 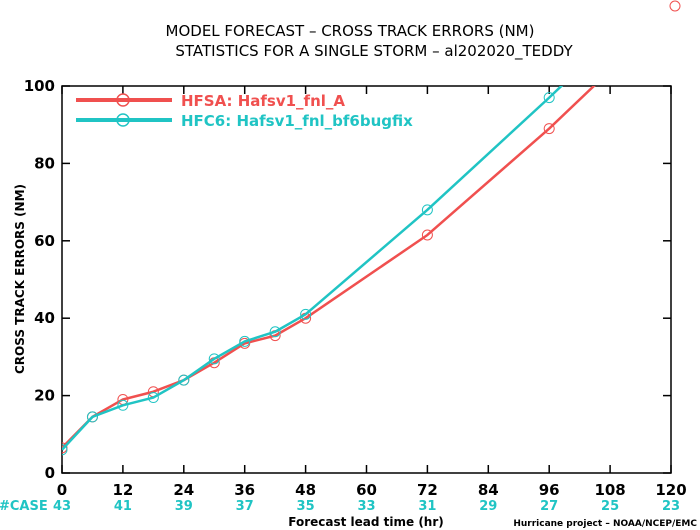 I want to click on x-tick-label: 120, so click(x=670, y=490).